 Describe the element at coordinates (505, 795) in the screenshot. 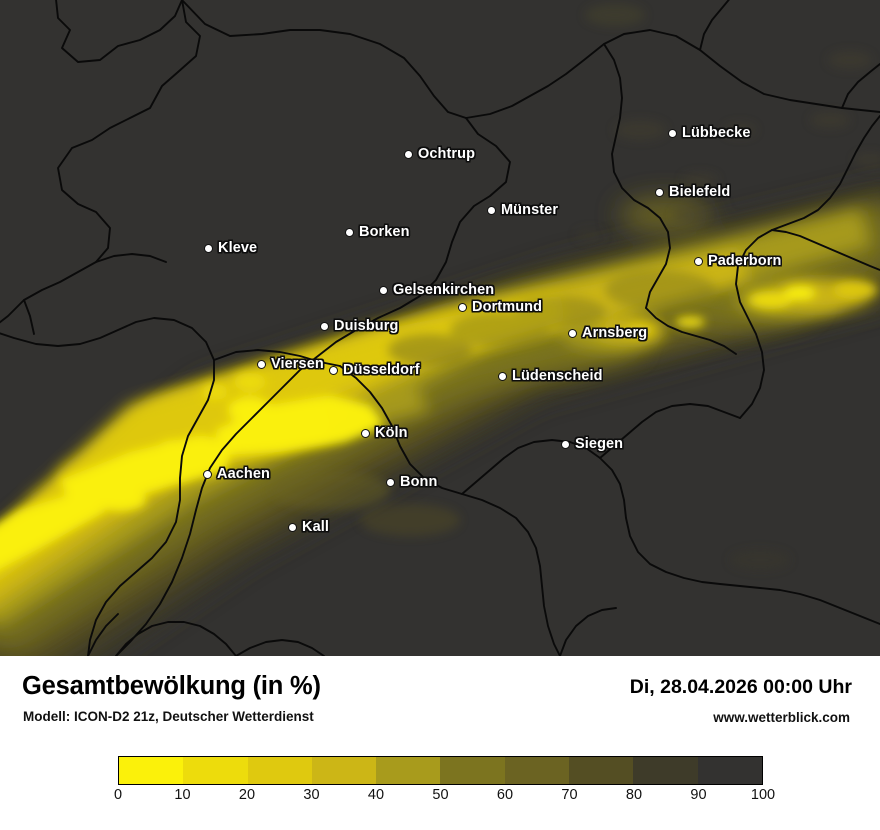

I see `colorbar-tick-60: 60` at that location.